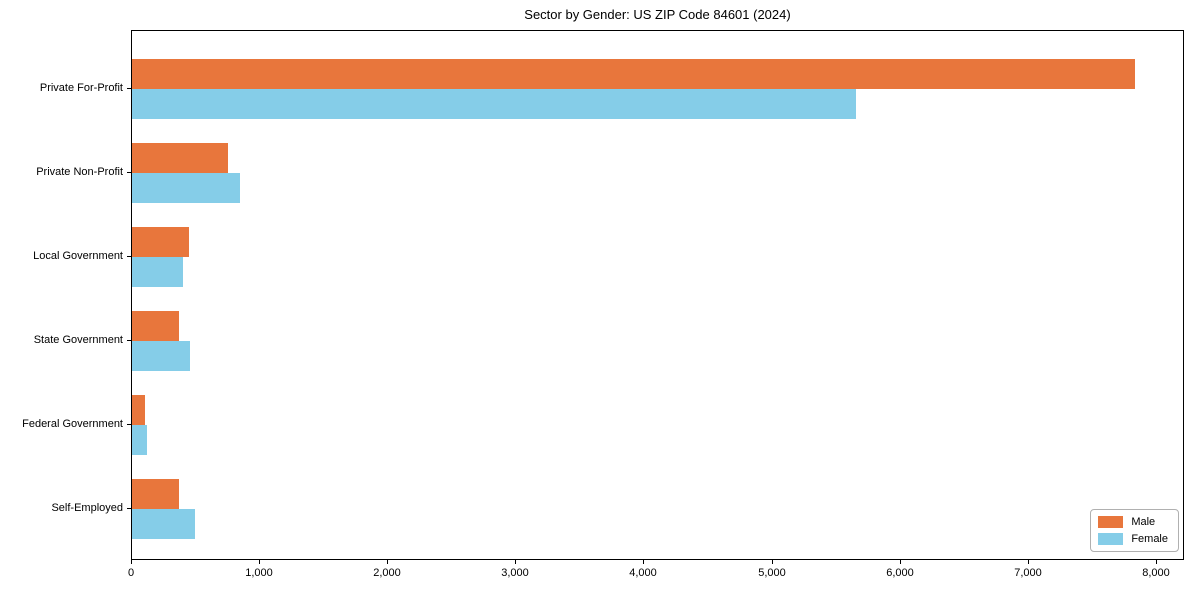  I want to click on ytick-label-local-government: Local Government, so click(78, 256).